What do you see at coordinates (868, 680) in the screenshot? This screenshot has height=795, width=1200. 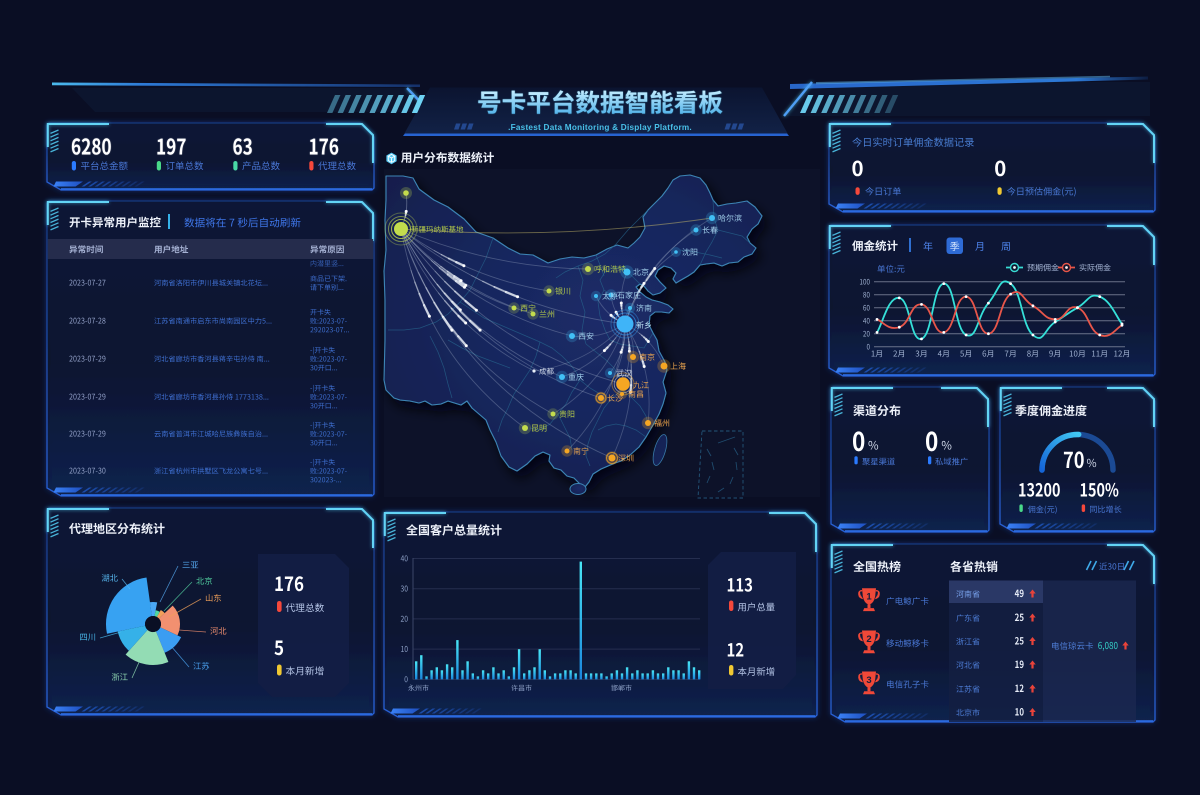 I see `svg-text: 3` at bounding box center [868, 680].